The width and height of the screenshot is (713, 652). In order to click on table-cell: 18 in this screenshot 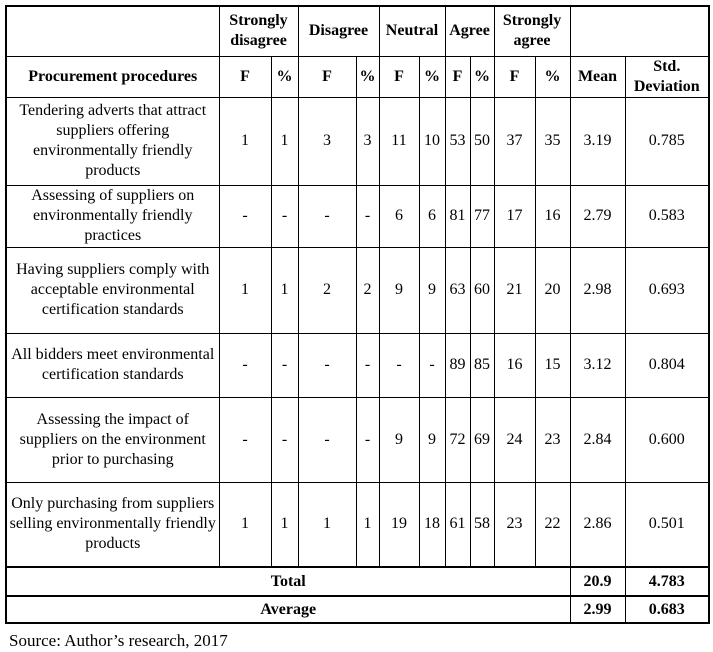, I will do `click(432, 524)`.